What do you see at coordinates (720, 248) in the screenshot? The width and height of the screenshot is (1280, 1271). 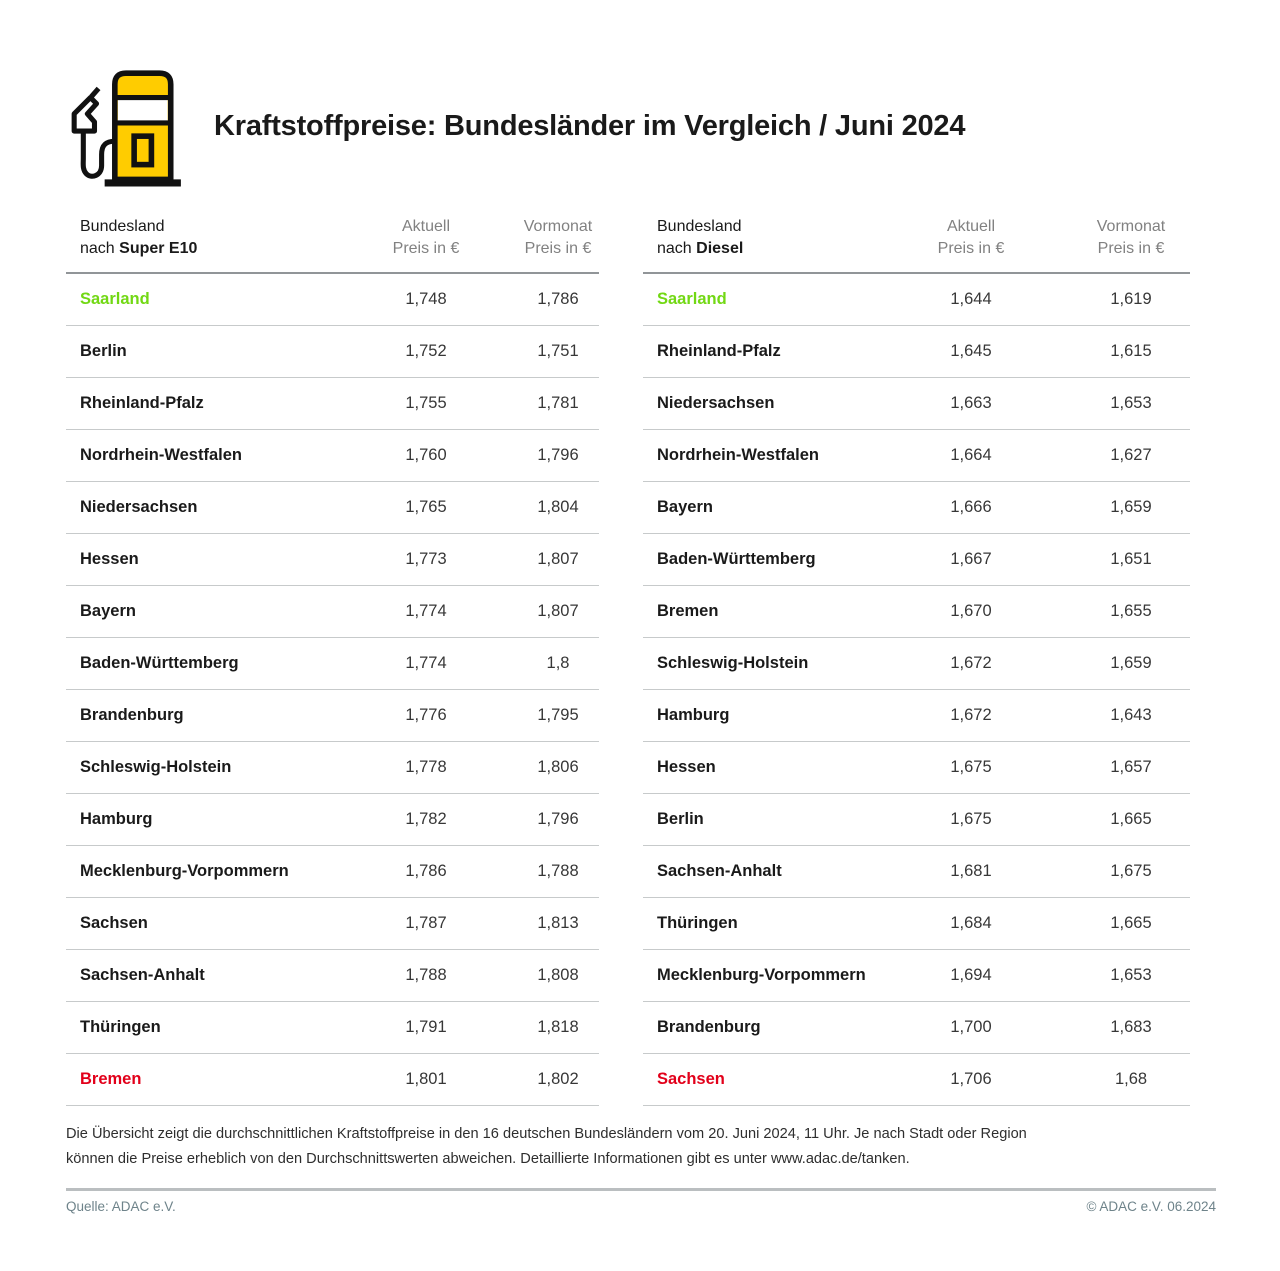 I see `fuel-type-label: Diesel` at bounding box center [720, 248].